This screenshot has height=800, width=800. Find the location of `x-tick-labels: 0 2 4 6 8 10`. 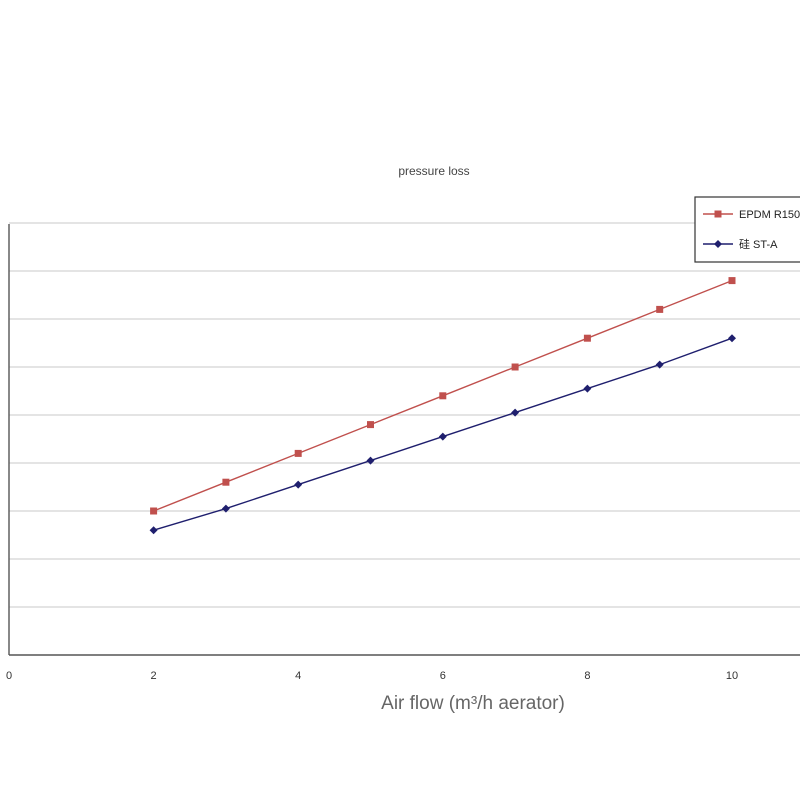

x-tick-labels: 0 2 4 6 8 10 is located at coordinates (372, 676).